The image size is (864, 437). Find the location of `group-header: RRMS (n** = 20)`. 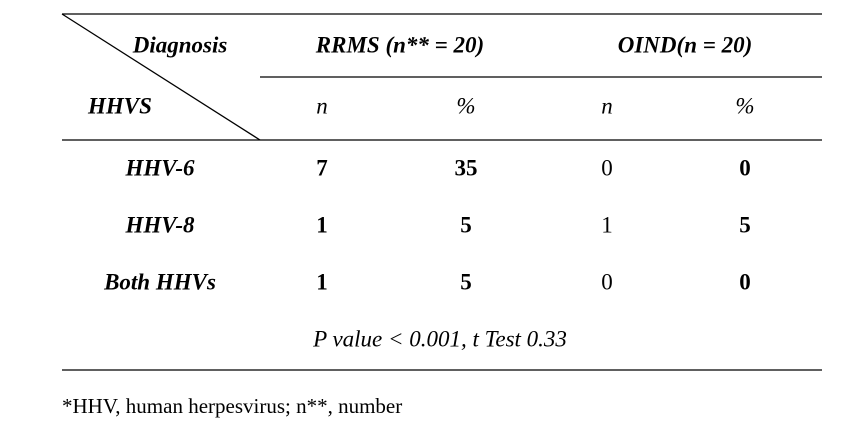

group-header: RRMS (n** = 20) is located at coordinates (399, 44).